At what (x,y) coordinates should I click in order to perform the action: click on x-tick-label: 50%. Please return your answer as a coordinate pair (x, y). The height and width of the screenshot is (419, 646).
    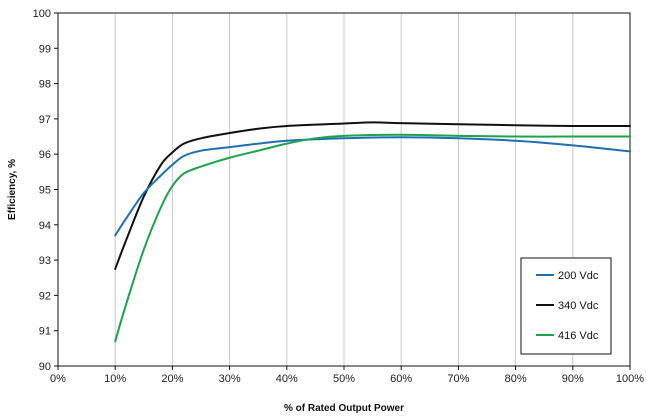
    Looking at the image, I should click on (344, 379).